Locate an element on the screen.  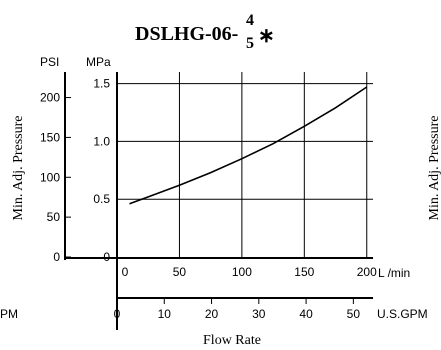
gpm-unit-fragment-left: PM is located at coordinates (9, 314).